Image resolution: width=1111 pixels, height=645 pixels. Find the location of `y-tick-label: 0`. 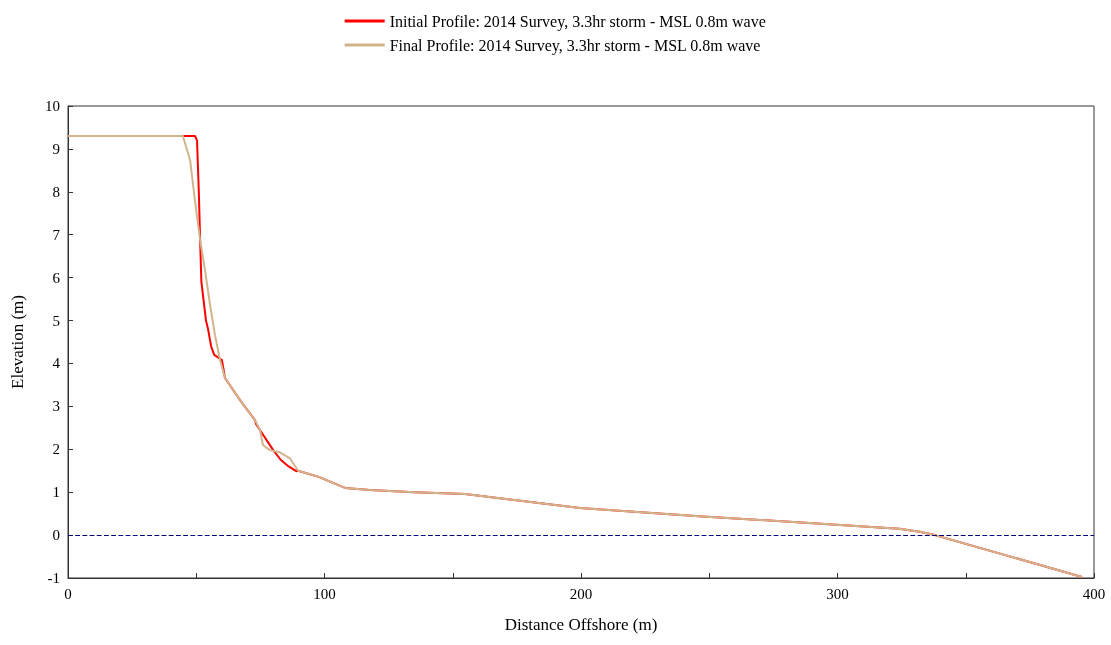

y-tick-label: 0 is located at coordinates (56, 535).